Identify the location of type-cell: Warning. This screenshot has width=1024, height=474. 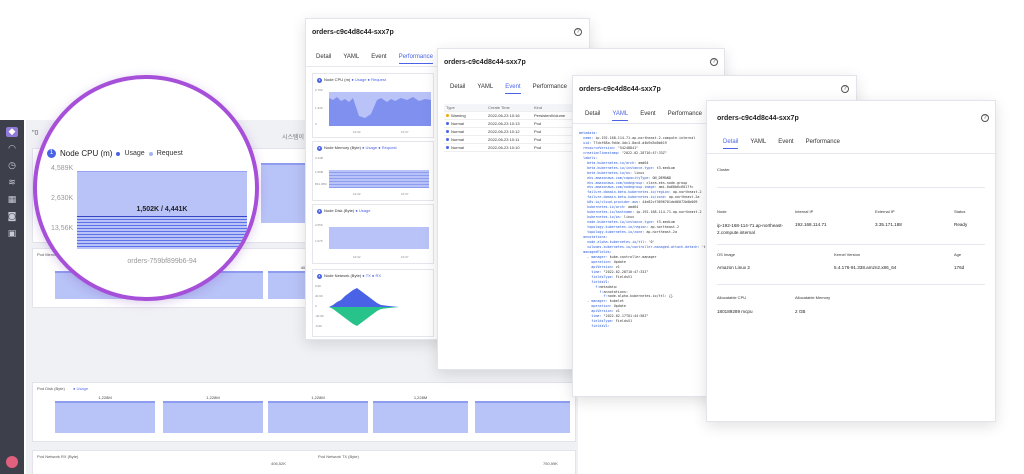
(466, 115).